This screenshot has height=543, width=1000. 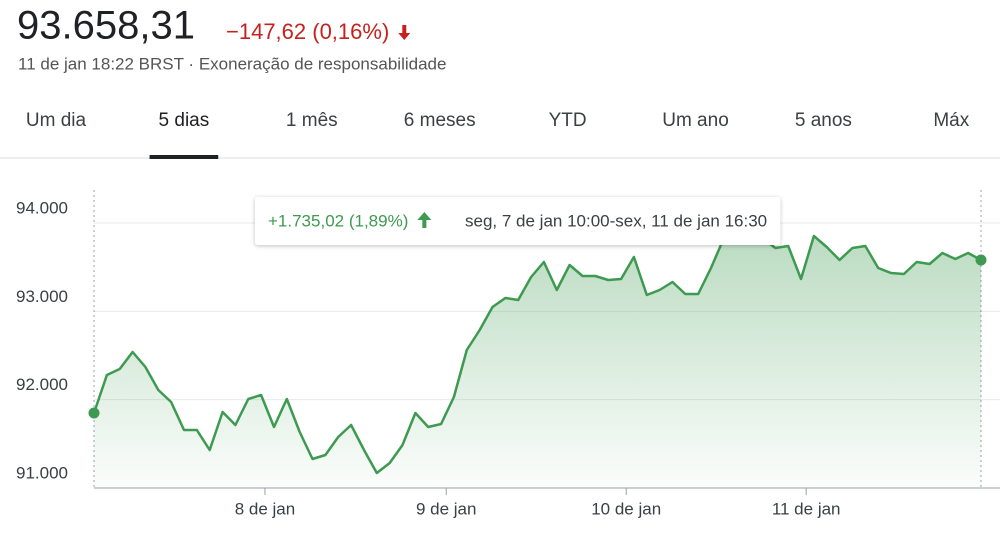 What do you see at coordinates (42, 384) in the screenshot?
I see `y-tick-label: 92.000` at bounding box center [42, 384].